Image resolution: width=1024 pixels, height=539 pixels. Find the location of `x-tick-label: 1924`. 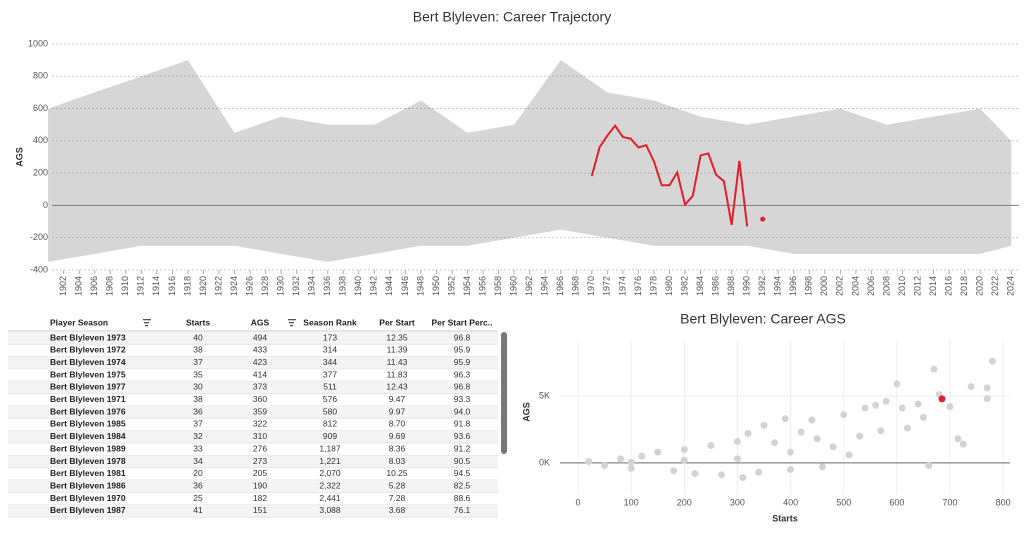

x-tick-label: 1924 is located at coordinates (234, 286).